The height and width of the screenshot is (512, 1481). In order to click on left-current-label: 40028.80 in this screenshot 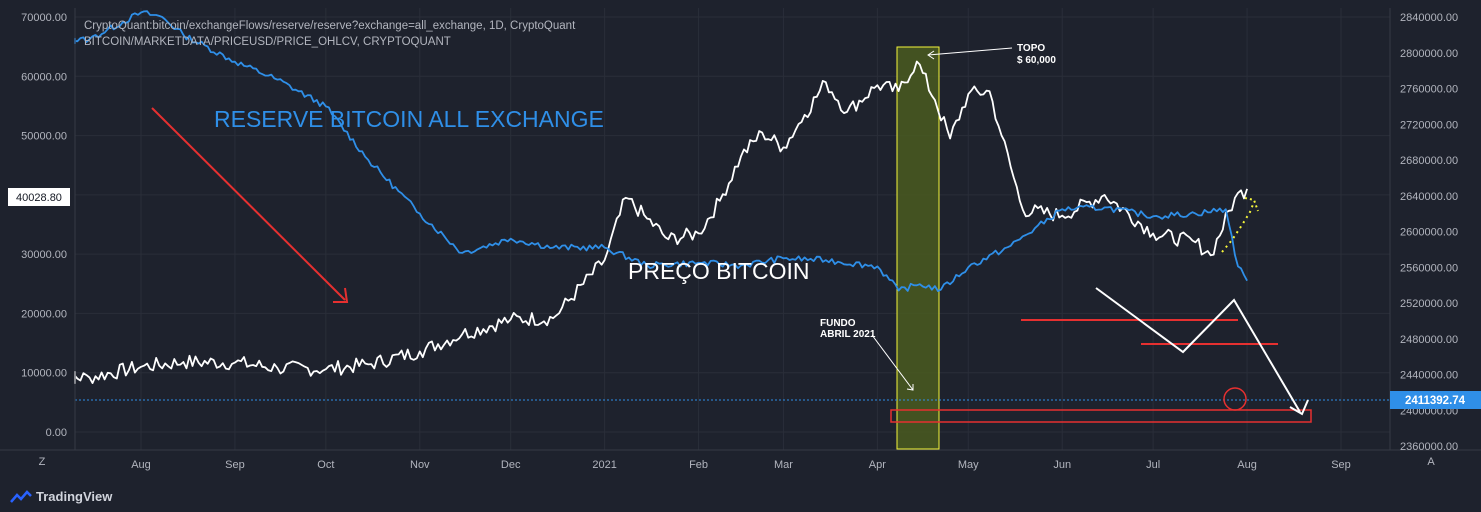, I will do `click(39, 198)`.